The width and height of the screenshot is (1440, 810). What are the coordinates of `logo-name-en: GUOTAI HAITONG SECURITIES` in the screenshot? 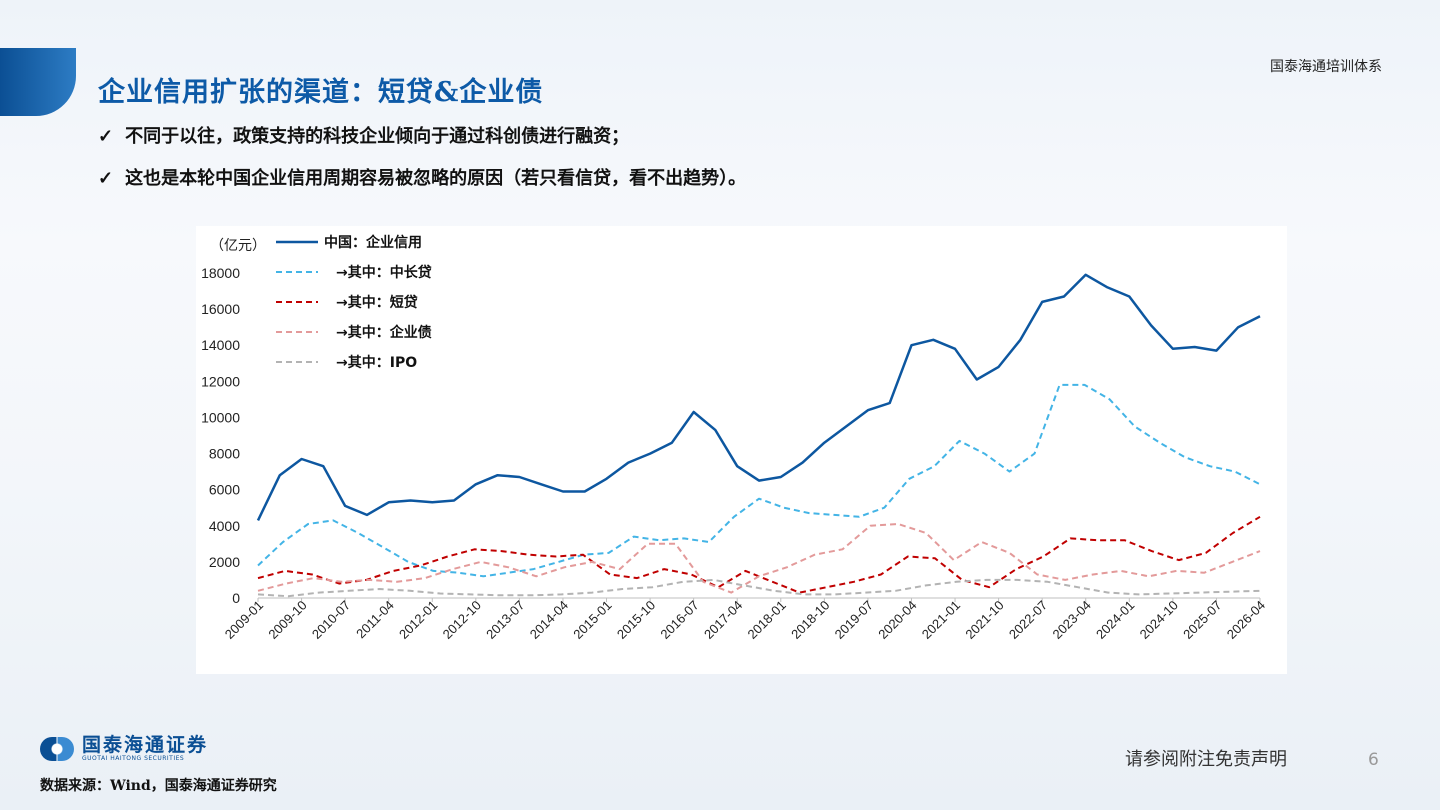 It's located at (133, 758).